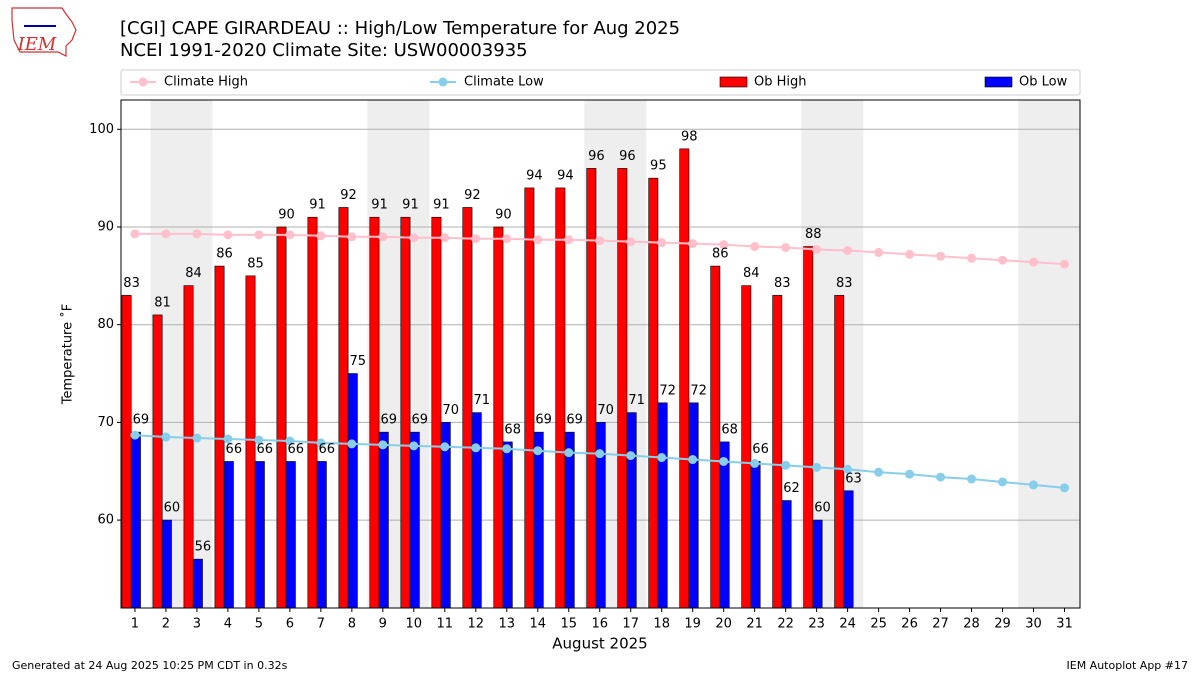  I want to click on bar-value-label: 66, so click(296, 449).